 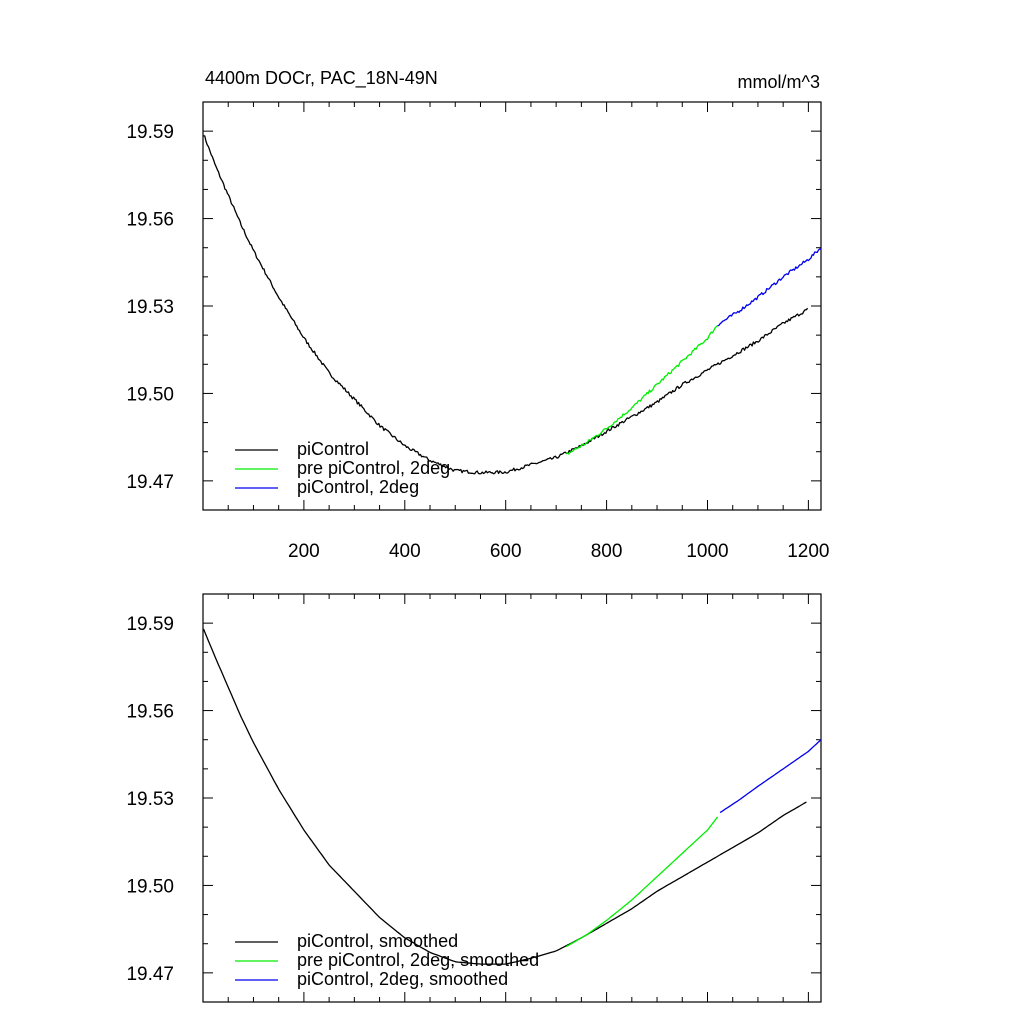 What do you see at coordinates (358, 487) in the screenshot?
I see `legend-label: piControl, 2deg` at bounding box center [358, 487].